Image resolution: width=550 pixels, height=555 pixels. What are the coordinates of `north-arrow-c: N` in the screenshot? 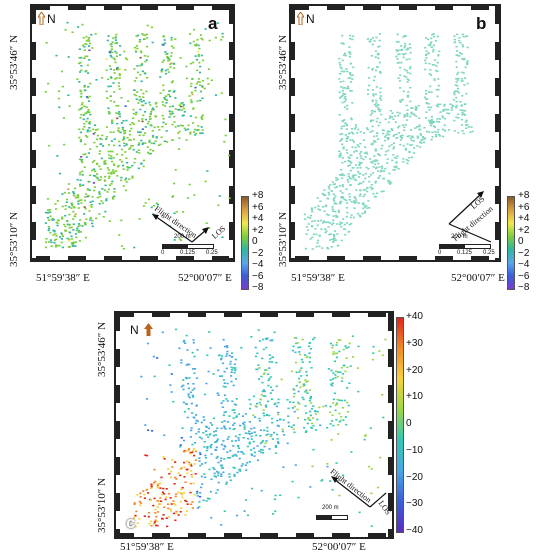 It's located at (142, 330).